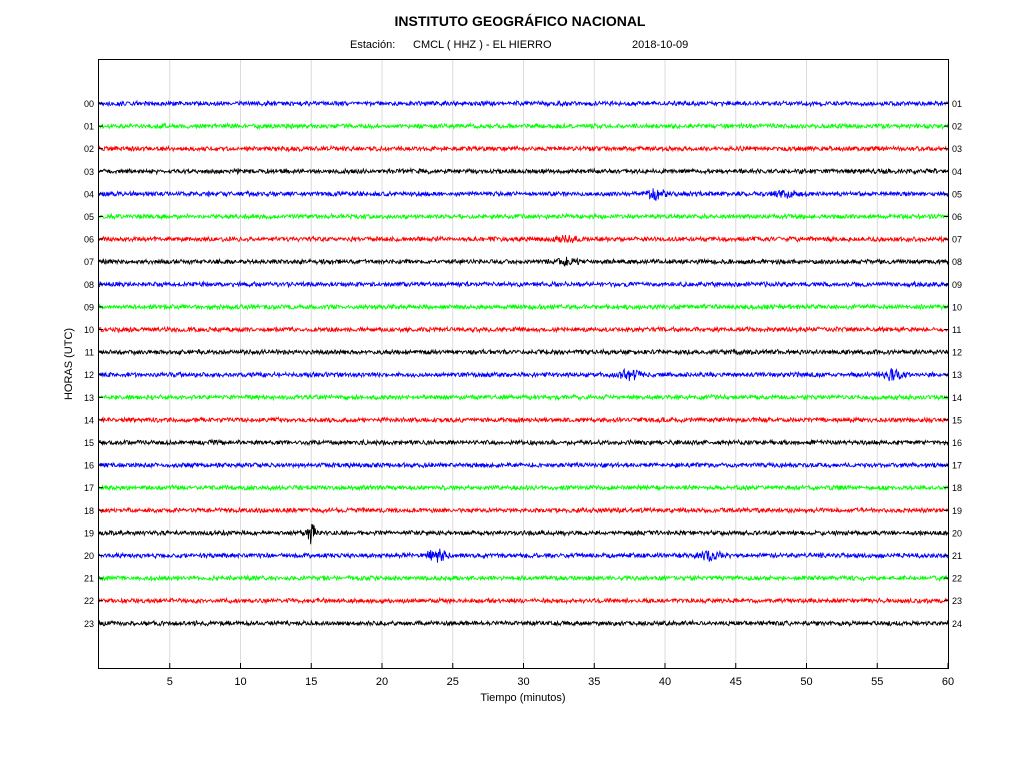  What do you see at coordinates (957, 127) in the screenshot?
I see `hour-label-right: 02` at bounding box center [957, 127].